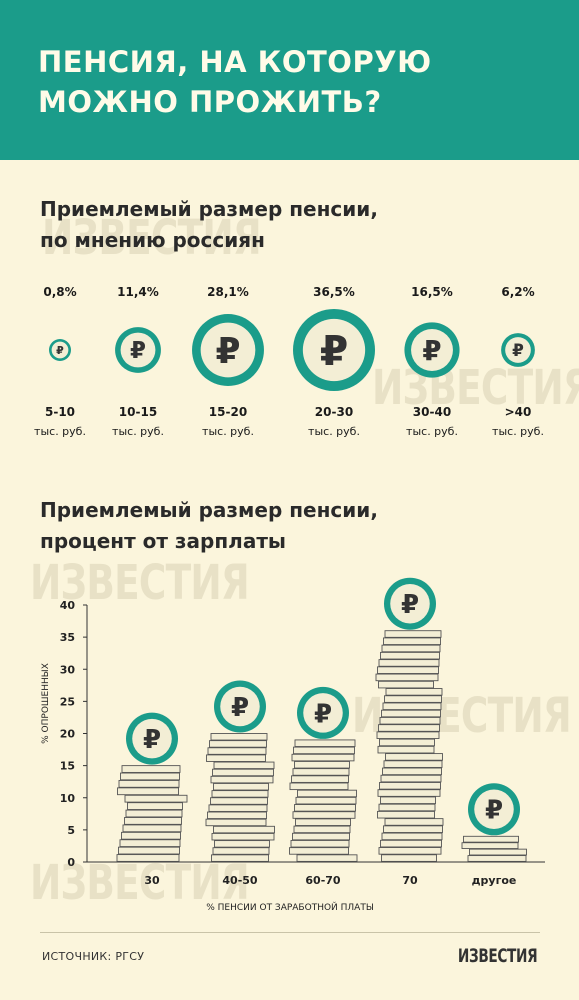 The image size is (579, 1000). What do you see at coordinates (68, 669) in the screenshot?
I see `y-tick-label: 30` at bounding box center [68, 669].